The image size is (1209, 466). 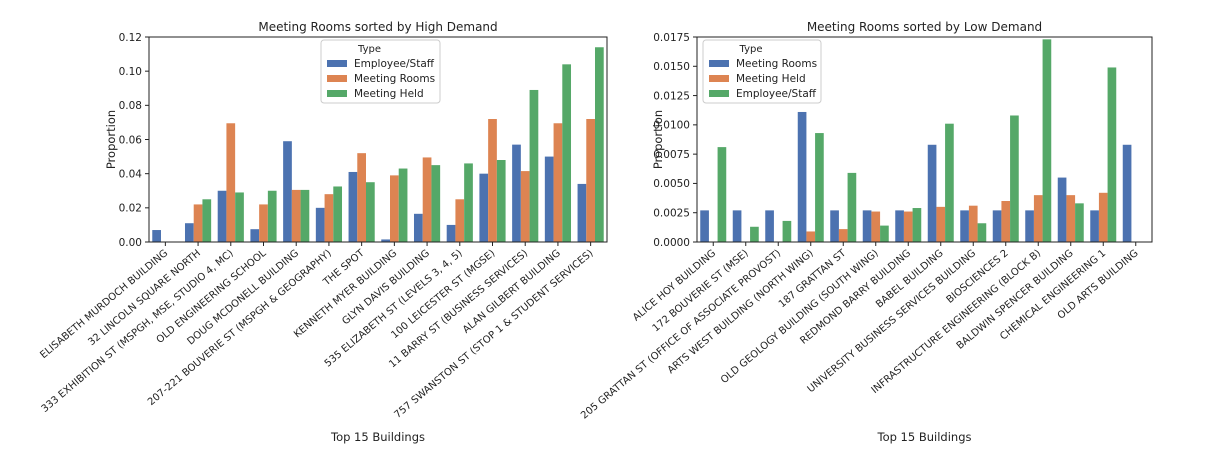 What do you see at coordinates (932, 193) in the screenshot?
I see `bar-1-s0-c7` at bounding box center [932, 193].